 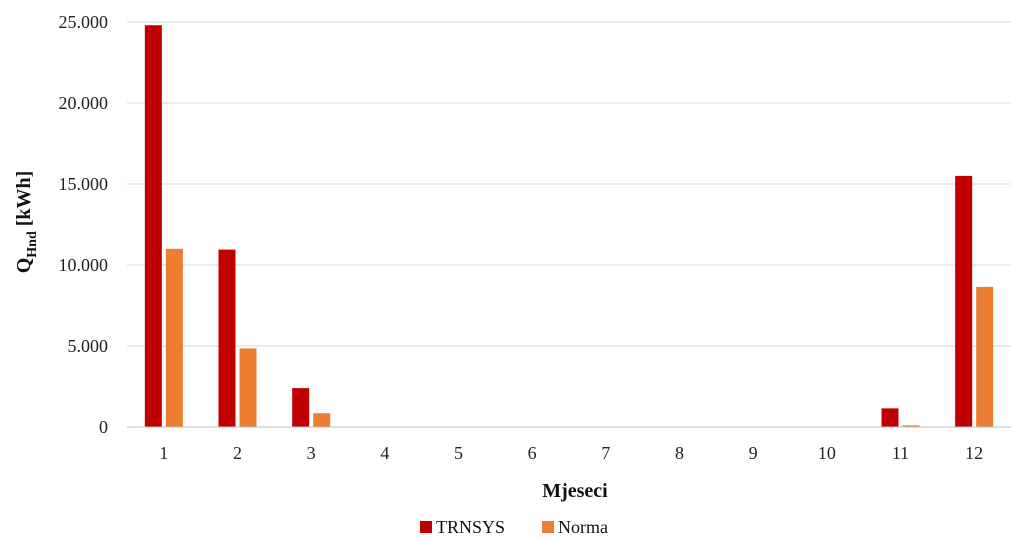 I want to click on x-tick-label: 1, so click(x=163, y=453).